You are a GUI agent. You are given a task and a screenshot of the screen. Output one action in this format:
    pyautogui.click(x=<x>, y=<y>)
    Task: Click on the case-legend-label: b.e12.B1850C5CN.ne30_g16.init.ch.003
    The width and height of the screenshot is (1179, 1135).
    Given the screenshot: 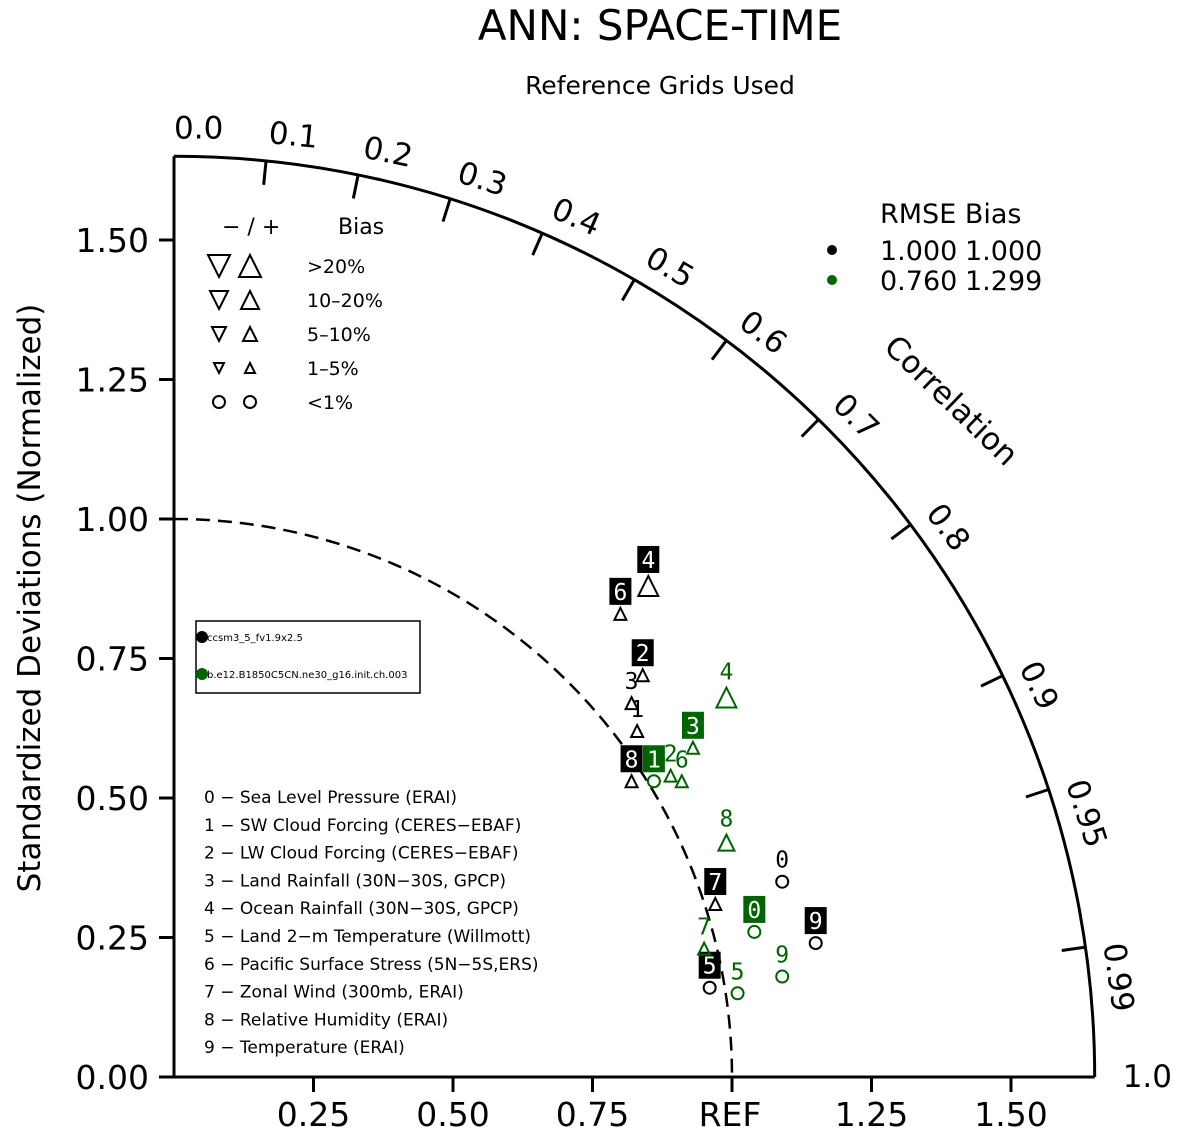 What is the action you would take?
    pyautogui.click(x=307, y=675)
    